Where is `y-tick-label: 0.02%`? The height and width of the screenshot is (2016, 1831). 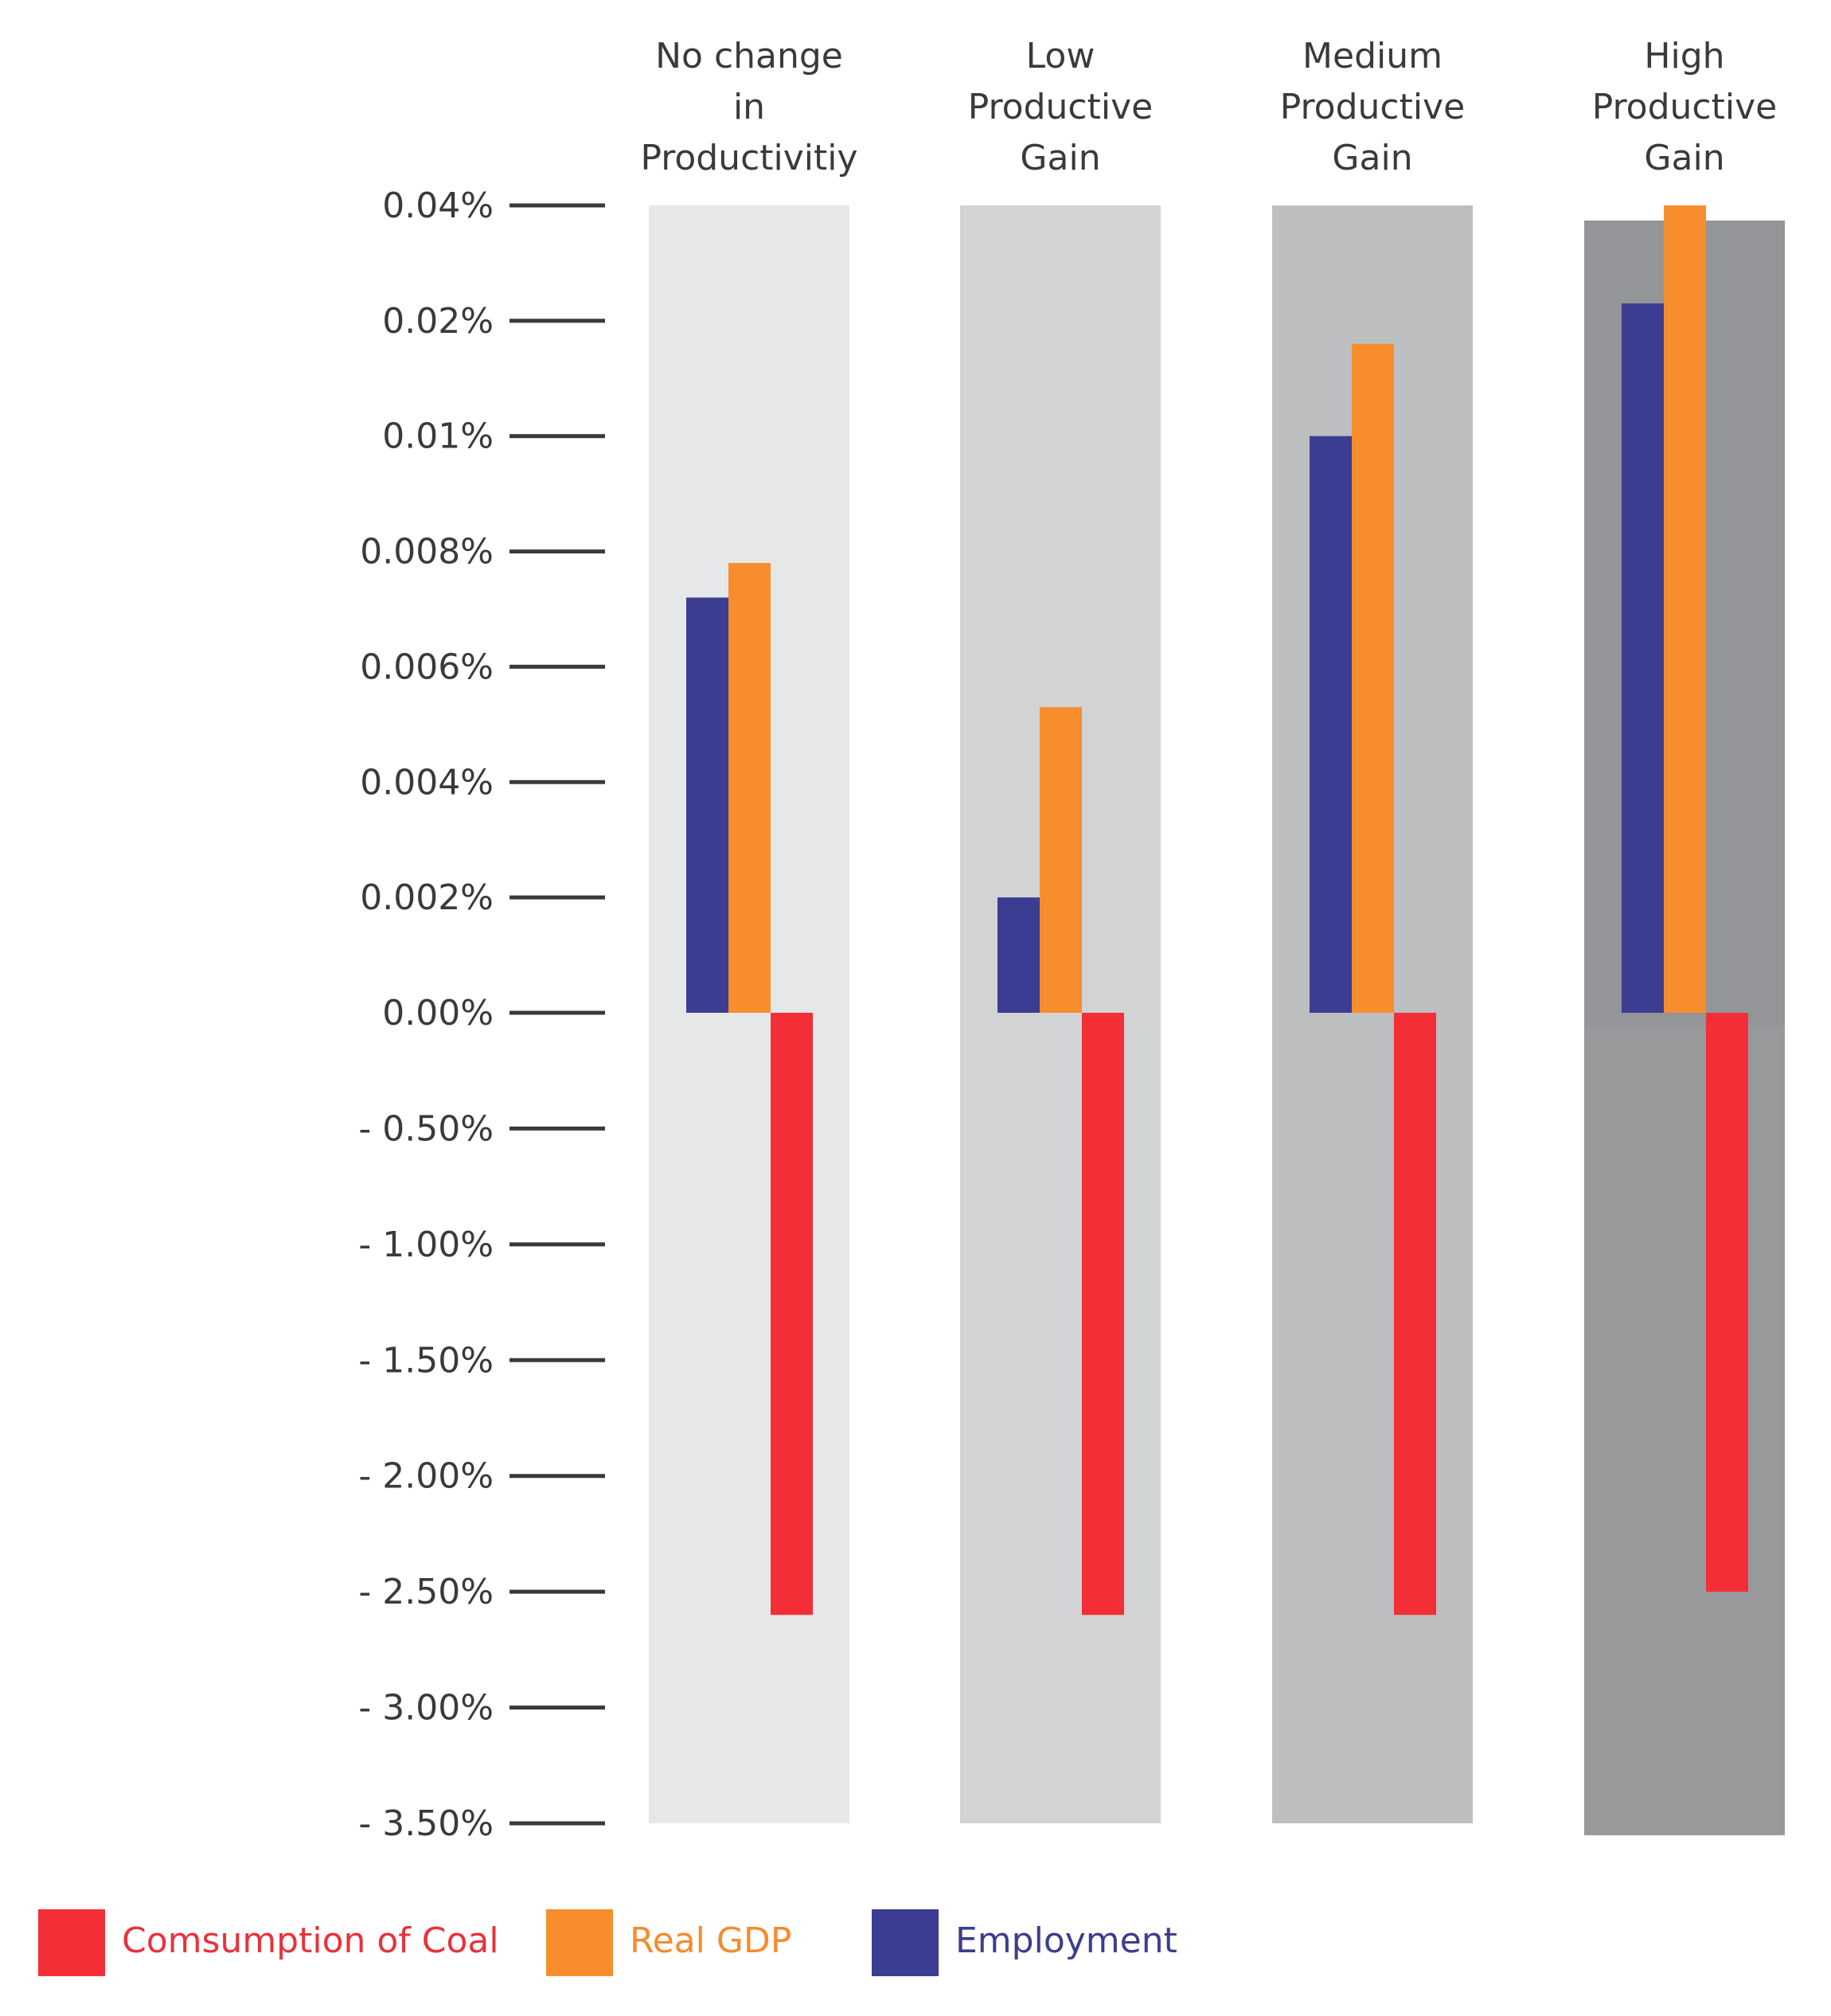 y-tick-label: 0.02% is located at coordinates (438, 321).